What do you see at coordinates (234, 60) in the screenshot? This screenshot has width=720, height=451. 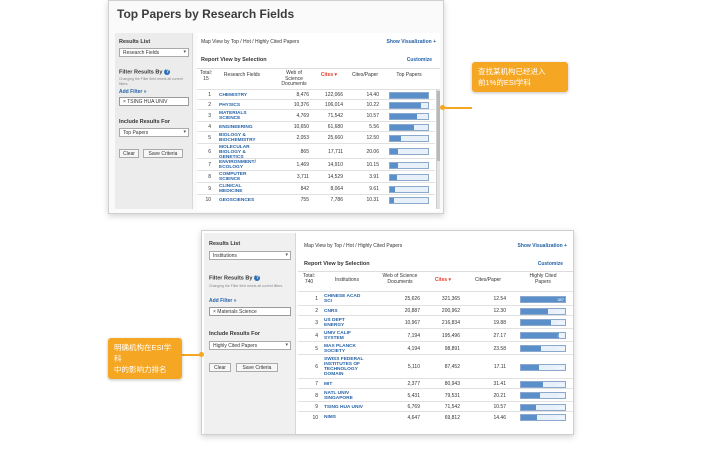 I see `report-view-label: Report View by Selection` at bounding box center [234, 60].